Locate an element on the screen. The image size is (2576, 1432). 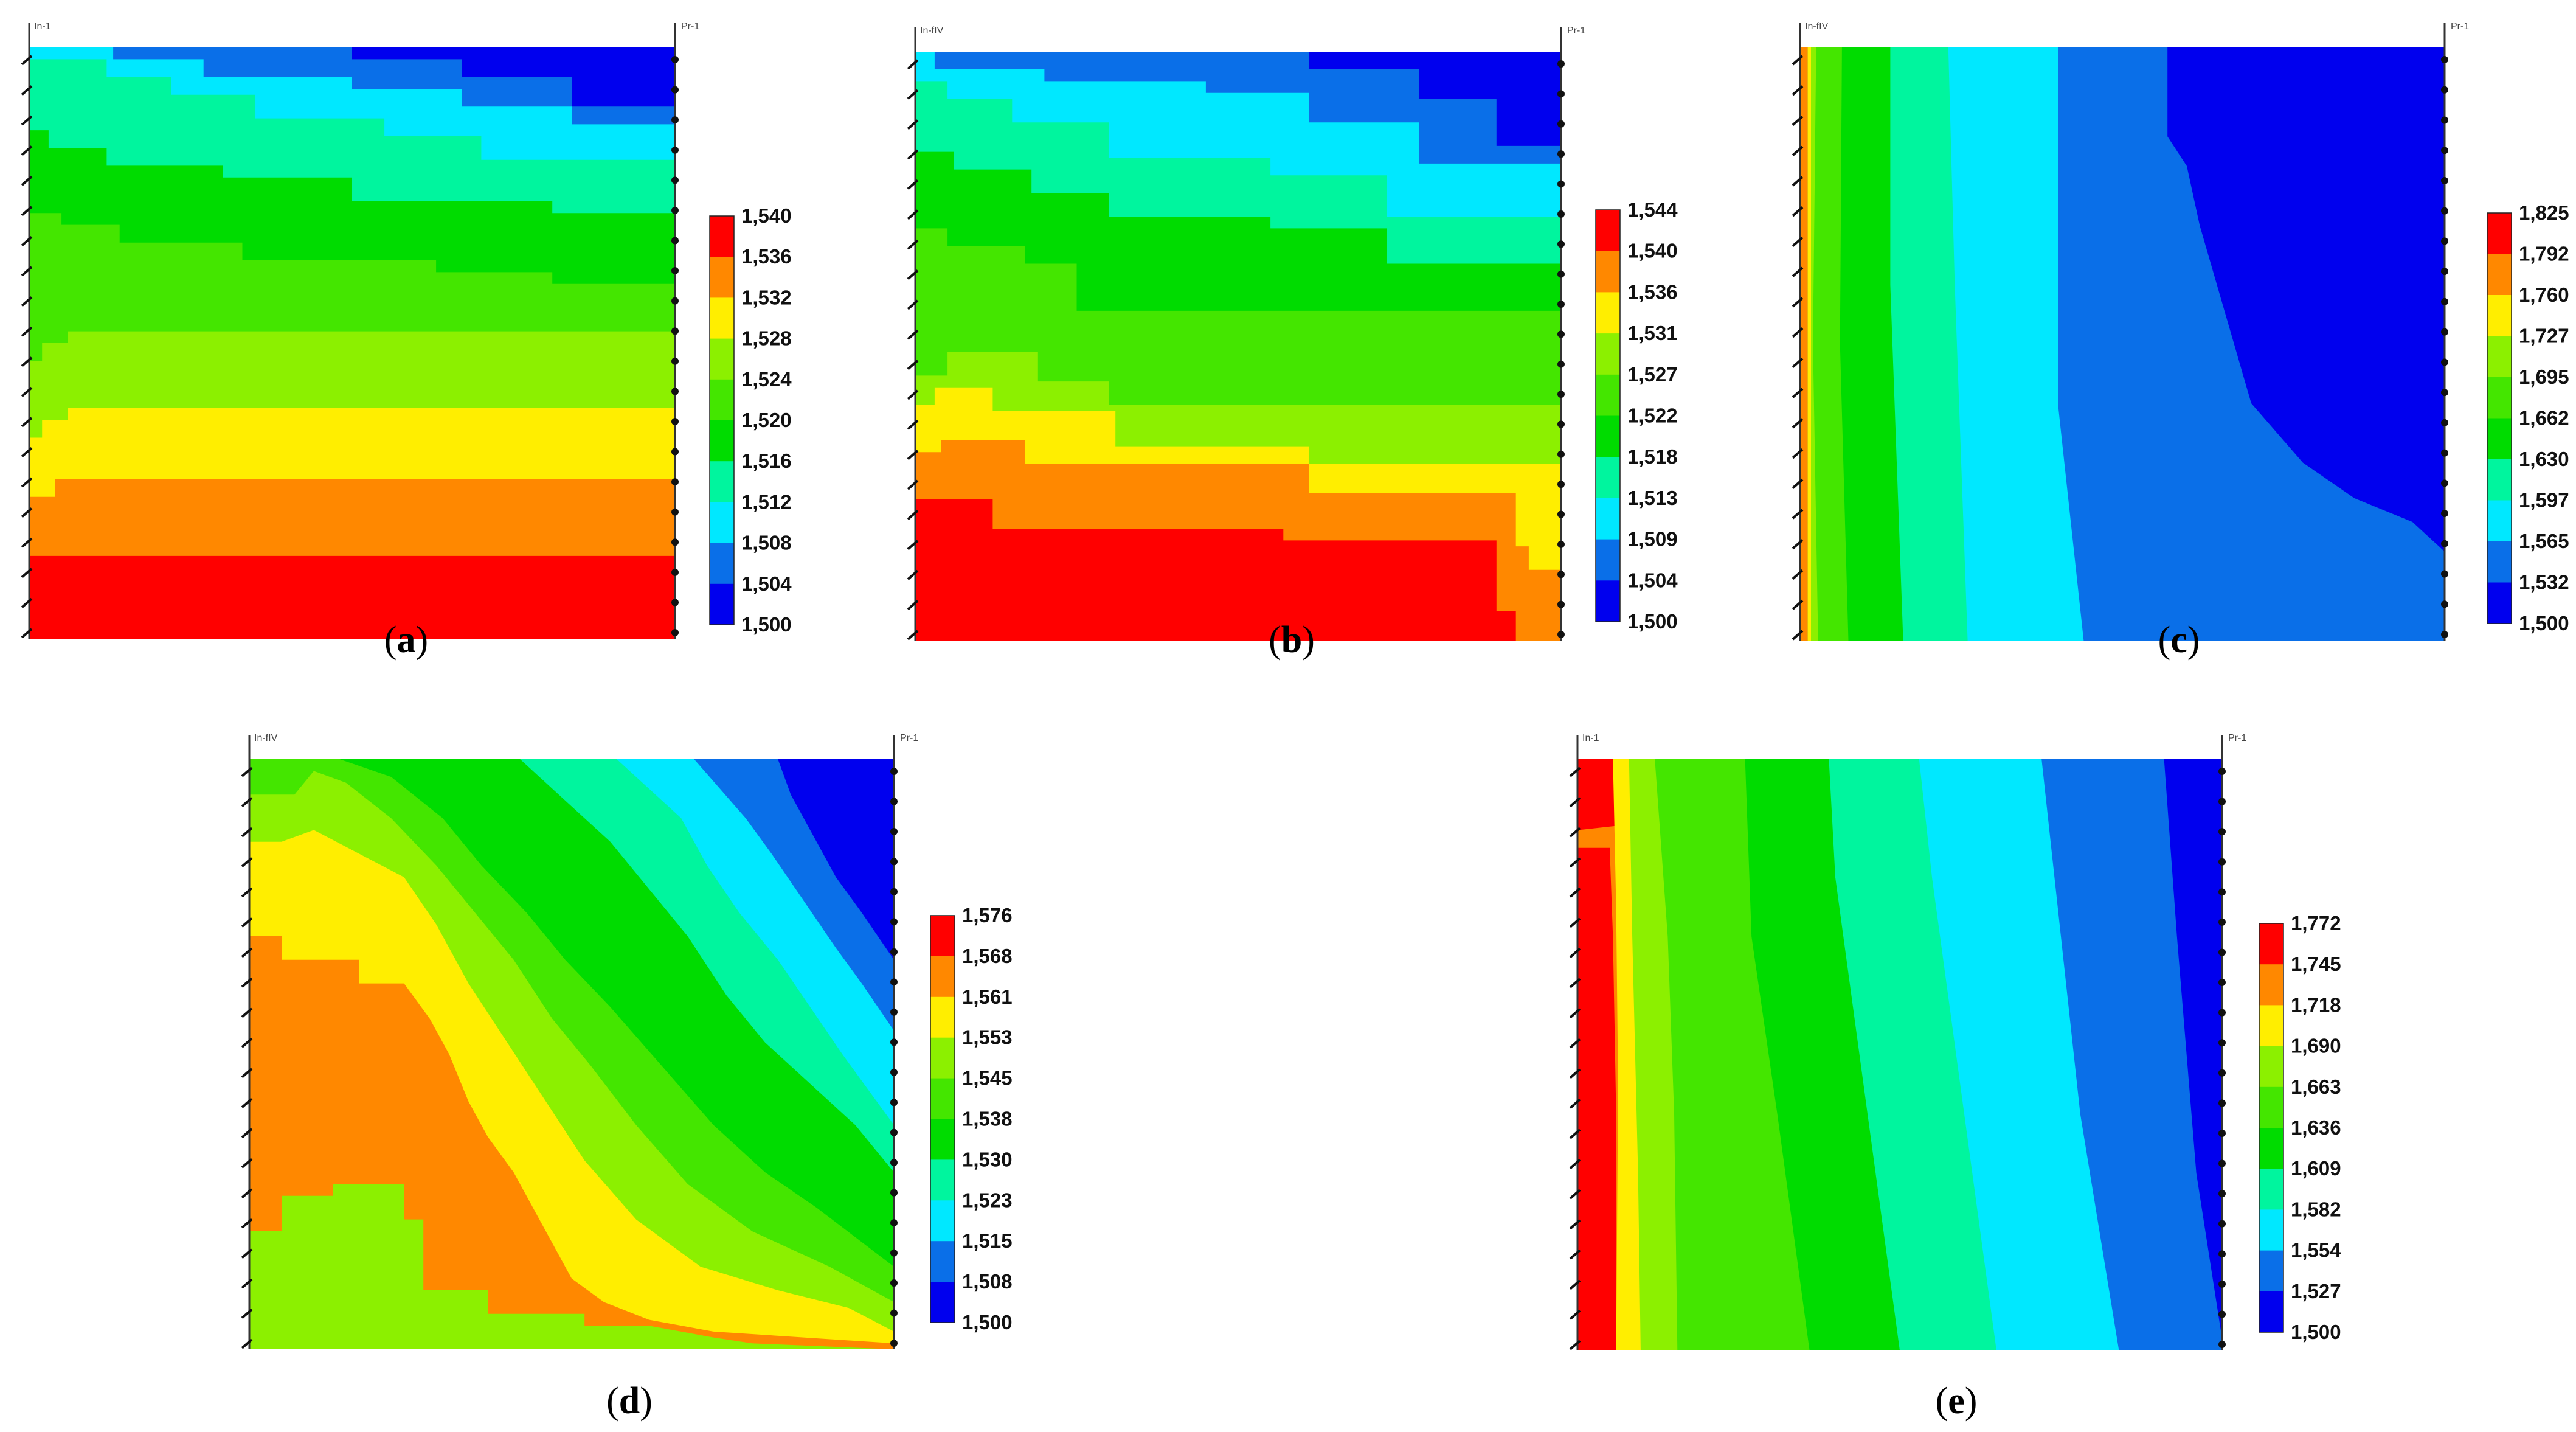
colorbar-tick-label: 1,538 is located at coordinates (987, 1119).